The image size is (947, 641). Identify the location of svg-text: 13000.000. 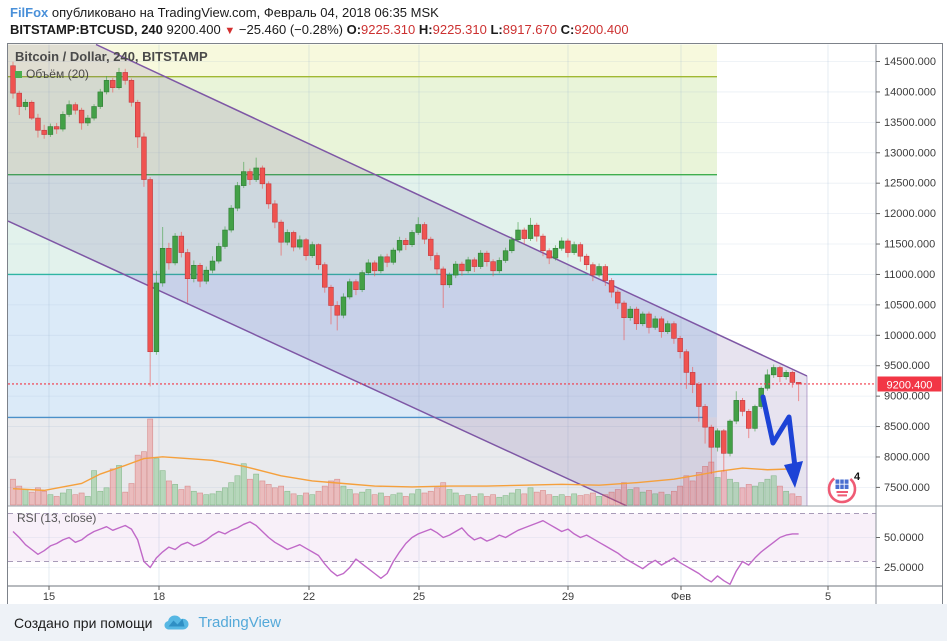
(910, 153).